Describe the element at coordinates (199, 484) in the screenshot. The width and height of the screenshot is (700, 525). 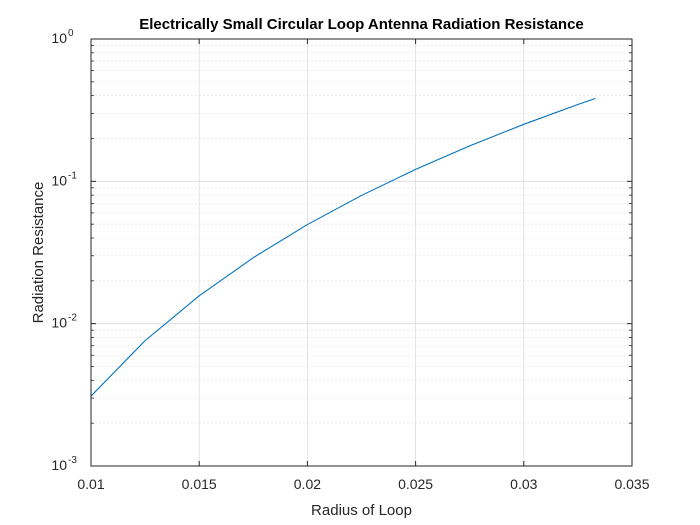
I see `x-tick-label: 0.015` at that location.